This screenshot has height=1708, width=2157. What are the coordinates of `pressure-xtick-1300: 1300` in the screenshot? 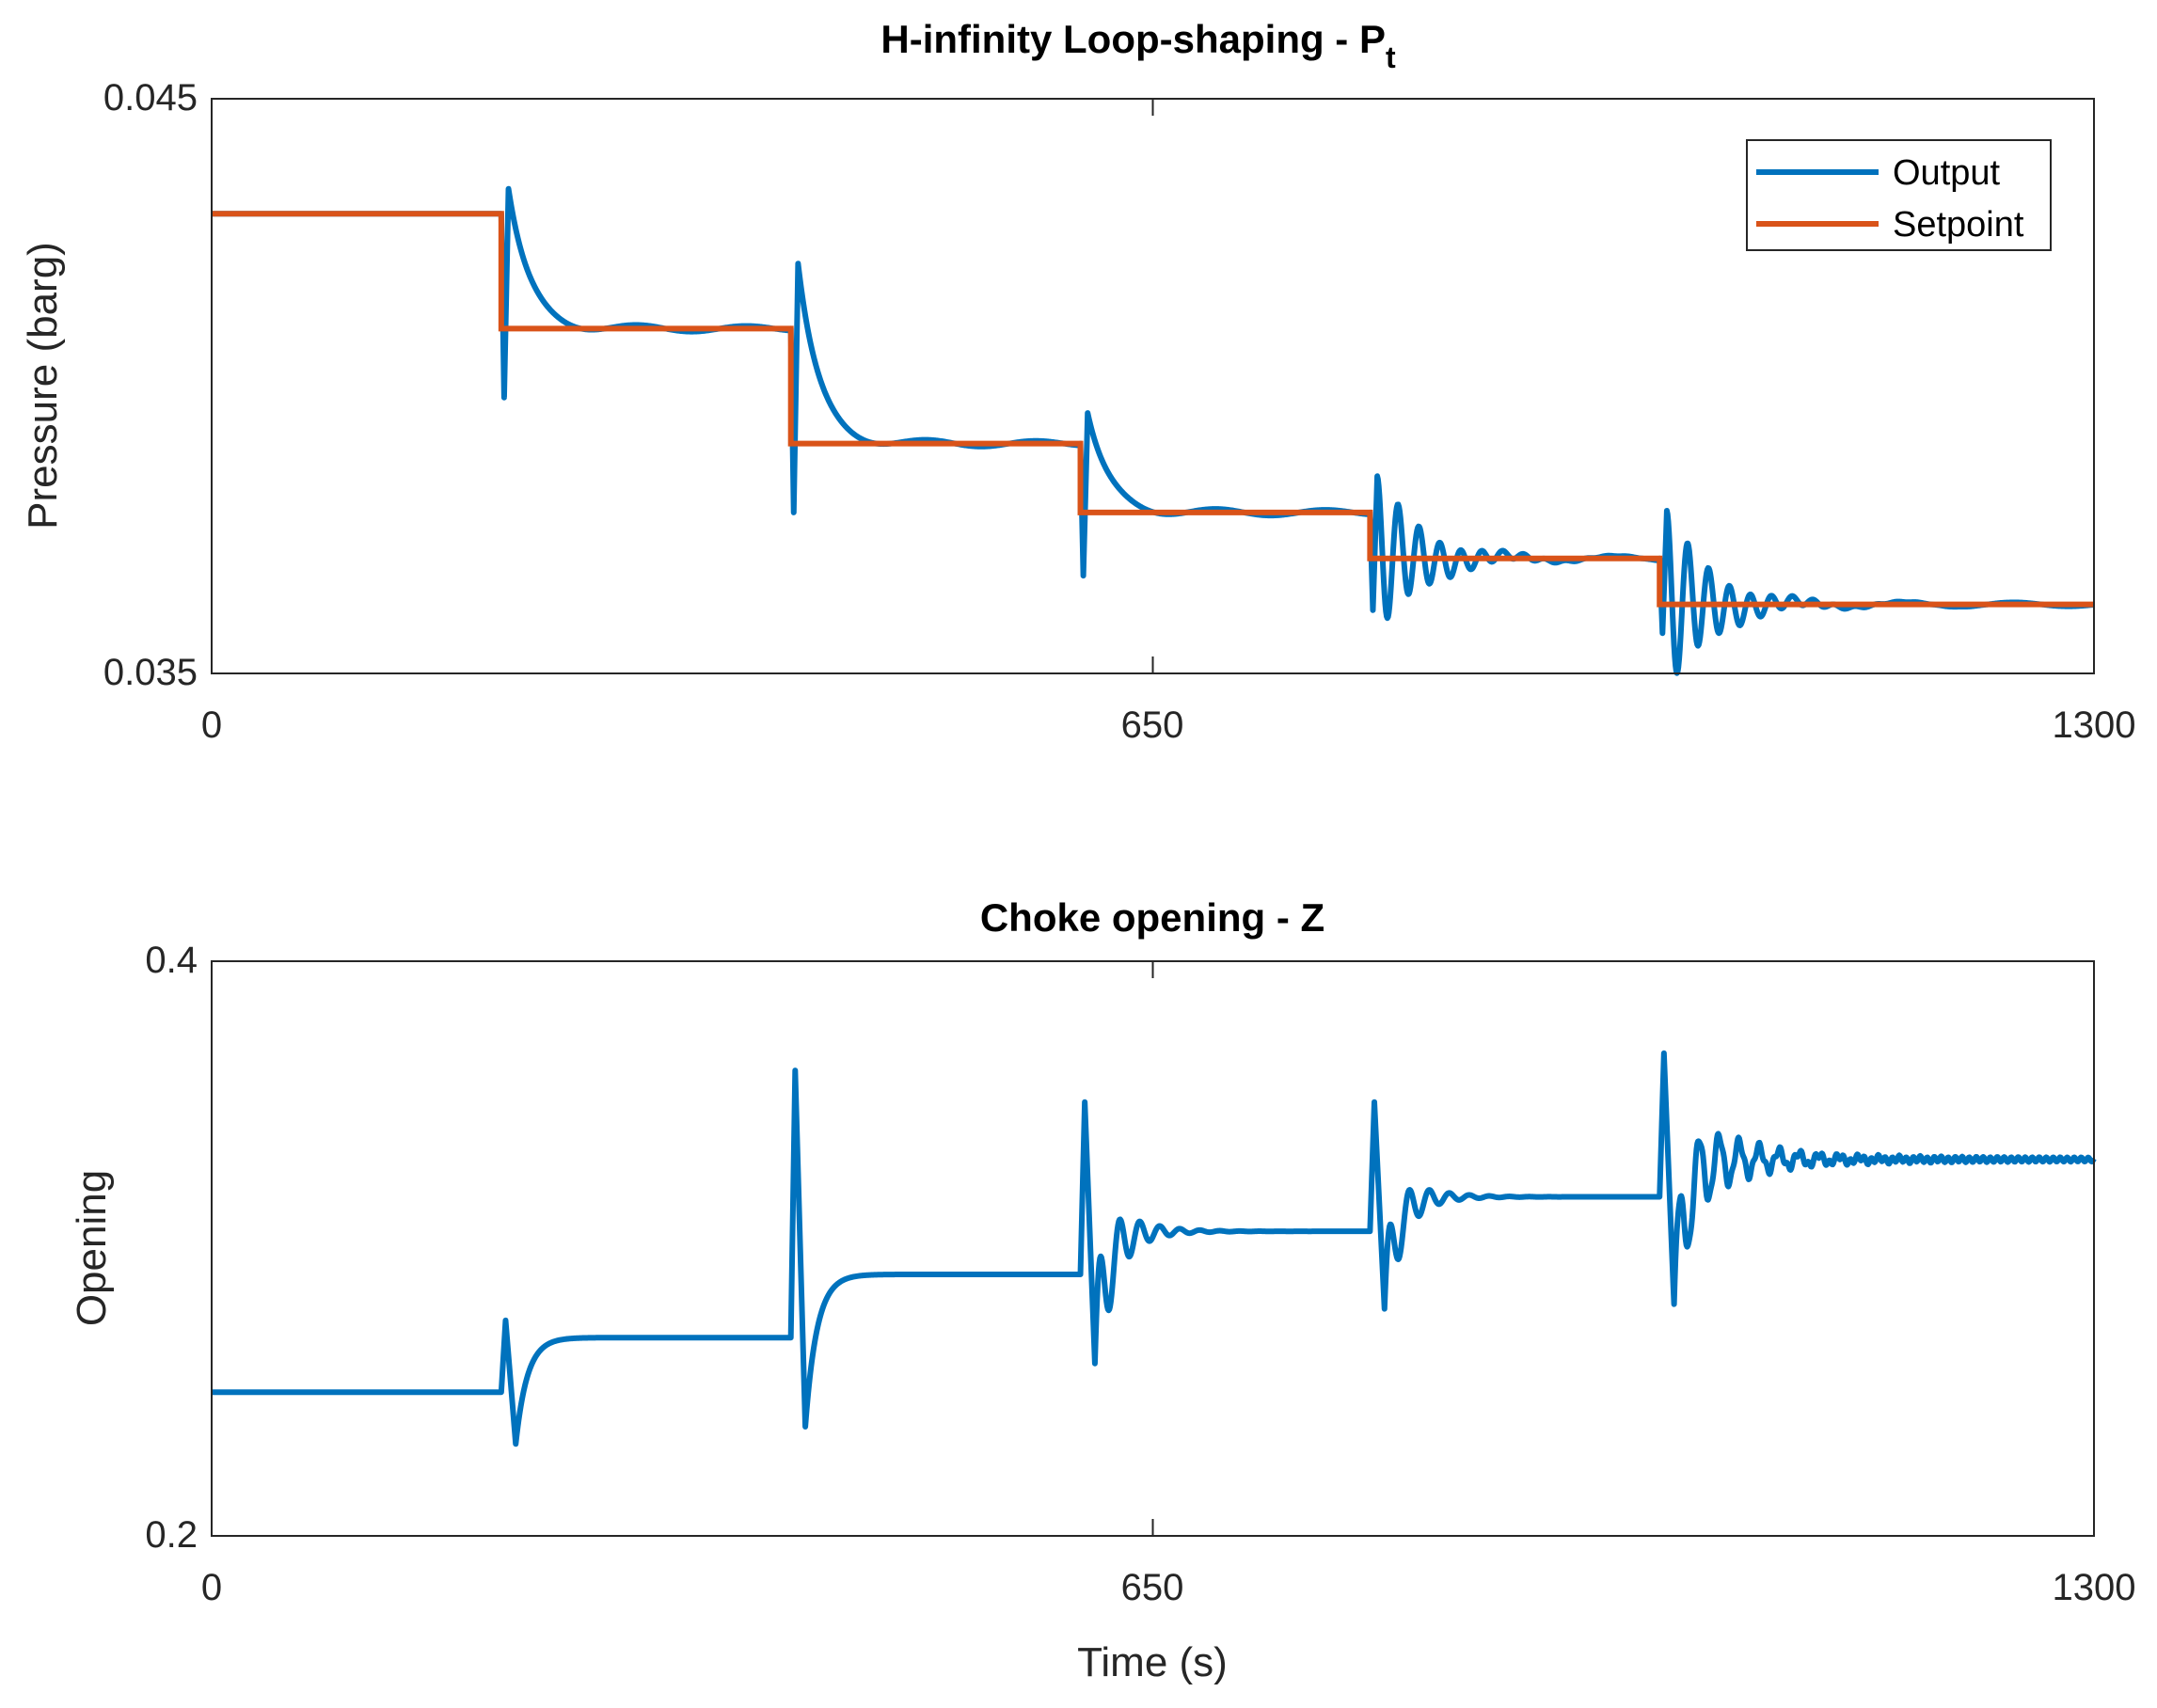 It's located at (2094, 725).